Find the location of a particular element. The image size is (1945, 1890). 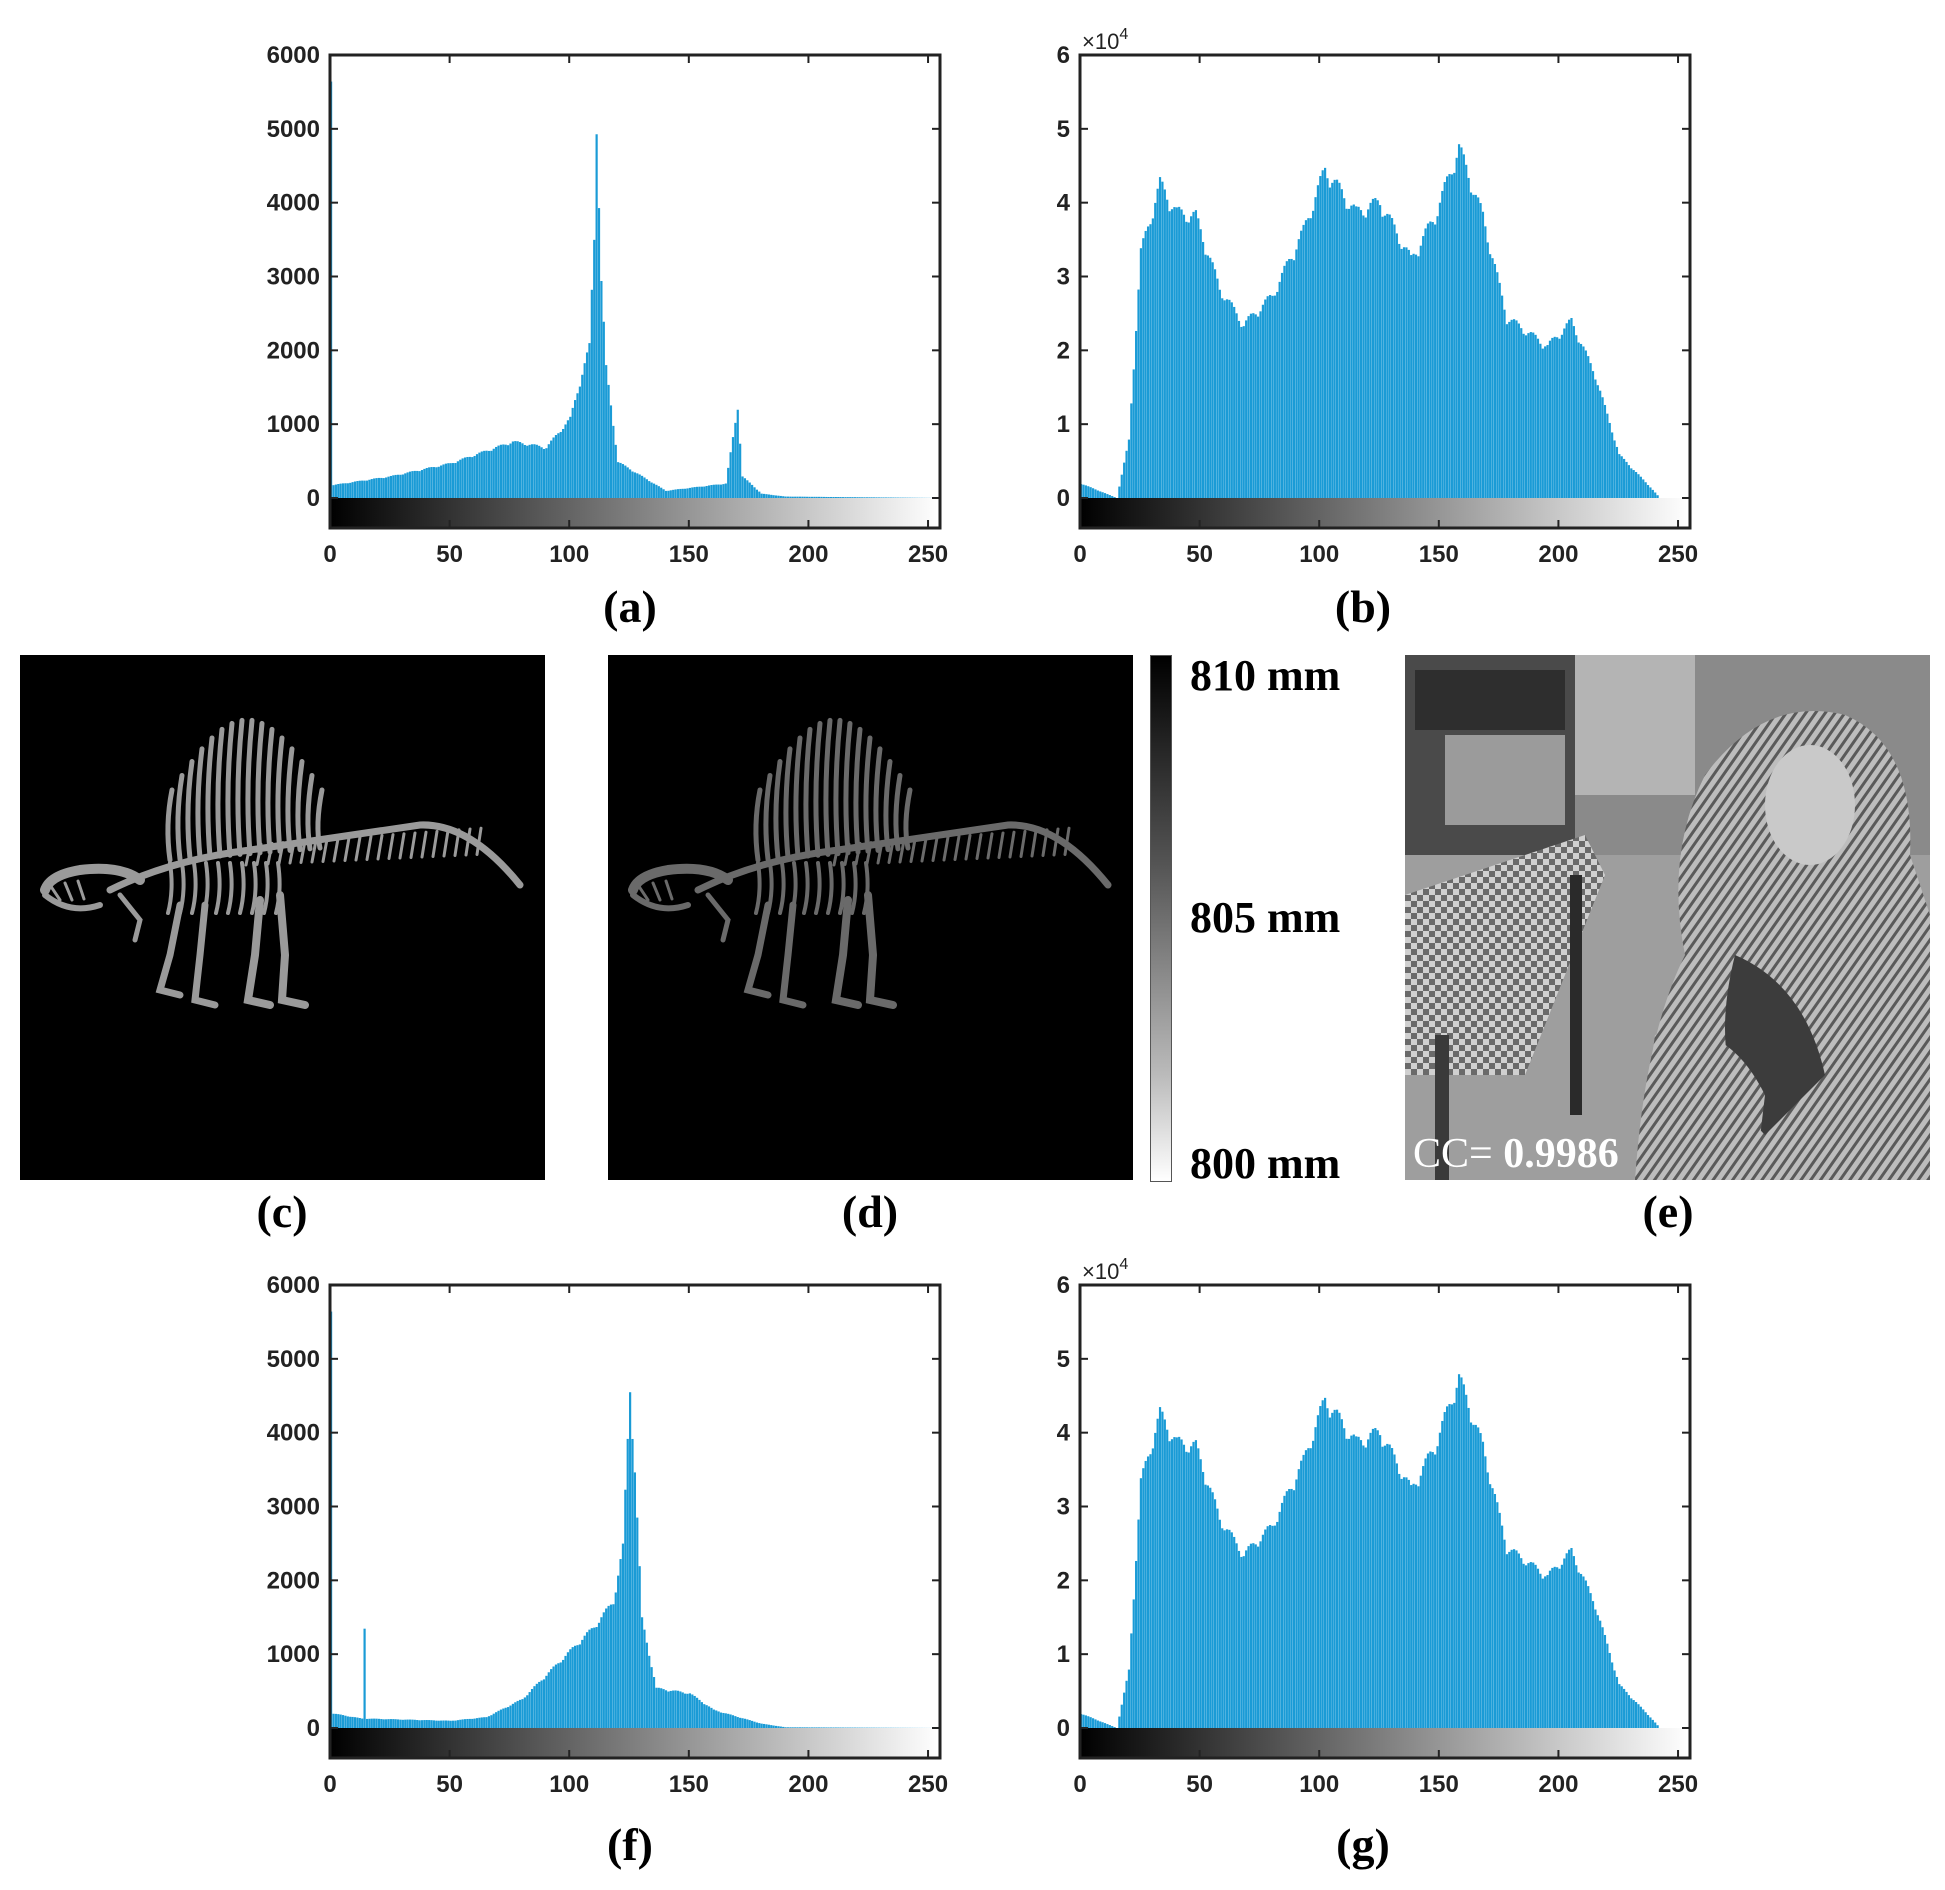

x-tick-label: 50 is located at coordinates (449, 1784).